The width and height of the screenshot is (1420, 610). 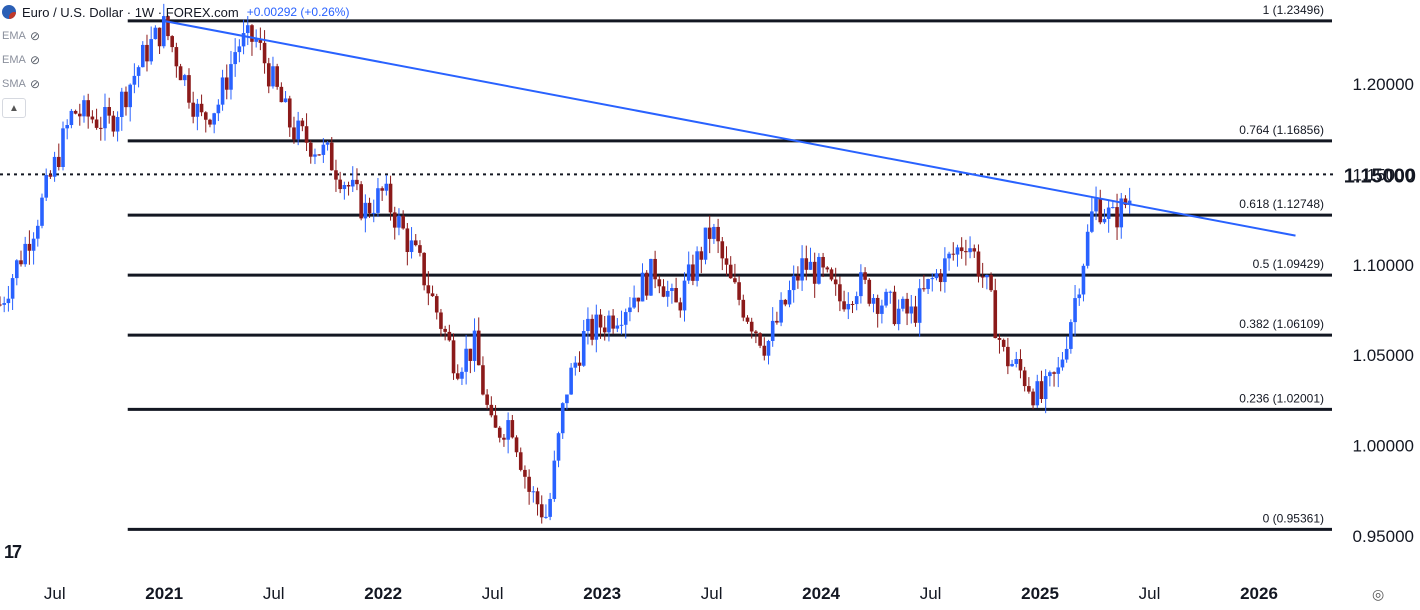 What do you see at coordinates (1383, 445) in the screenshot?
I see `y-tick-label: 1.00000` at bounding box center [1383, 445].